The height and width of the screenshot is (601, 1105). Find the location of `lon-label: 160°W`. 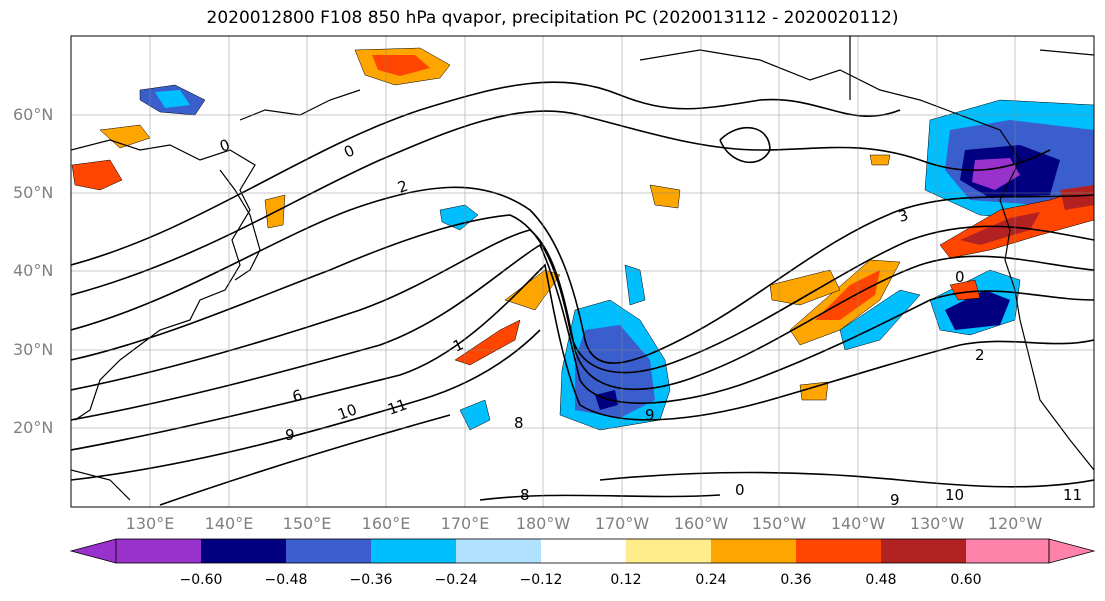

lon-label: 160°W is located at coordinates (701, 523).